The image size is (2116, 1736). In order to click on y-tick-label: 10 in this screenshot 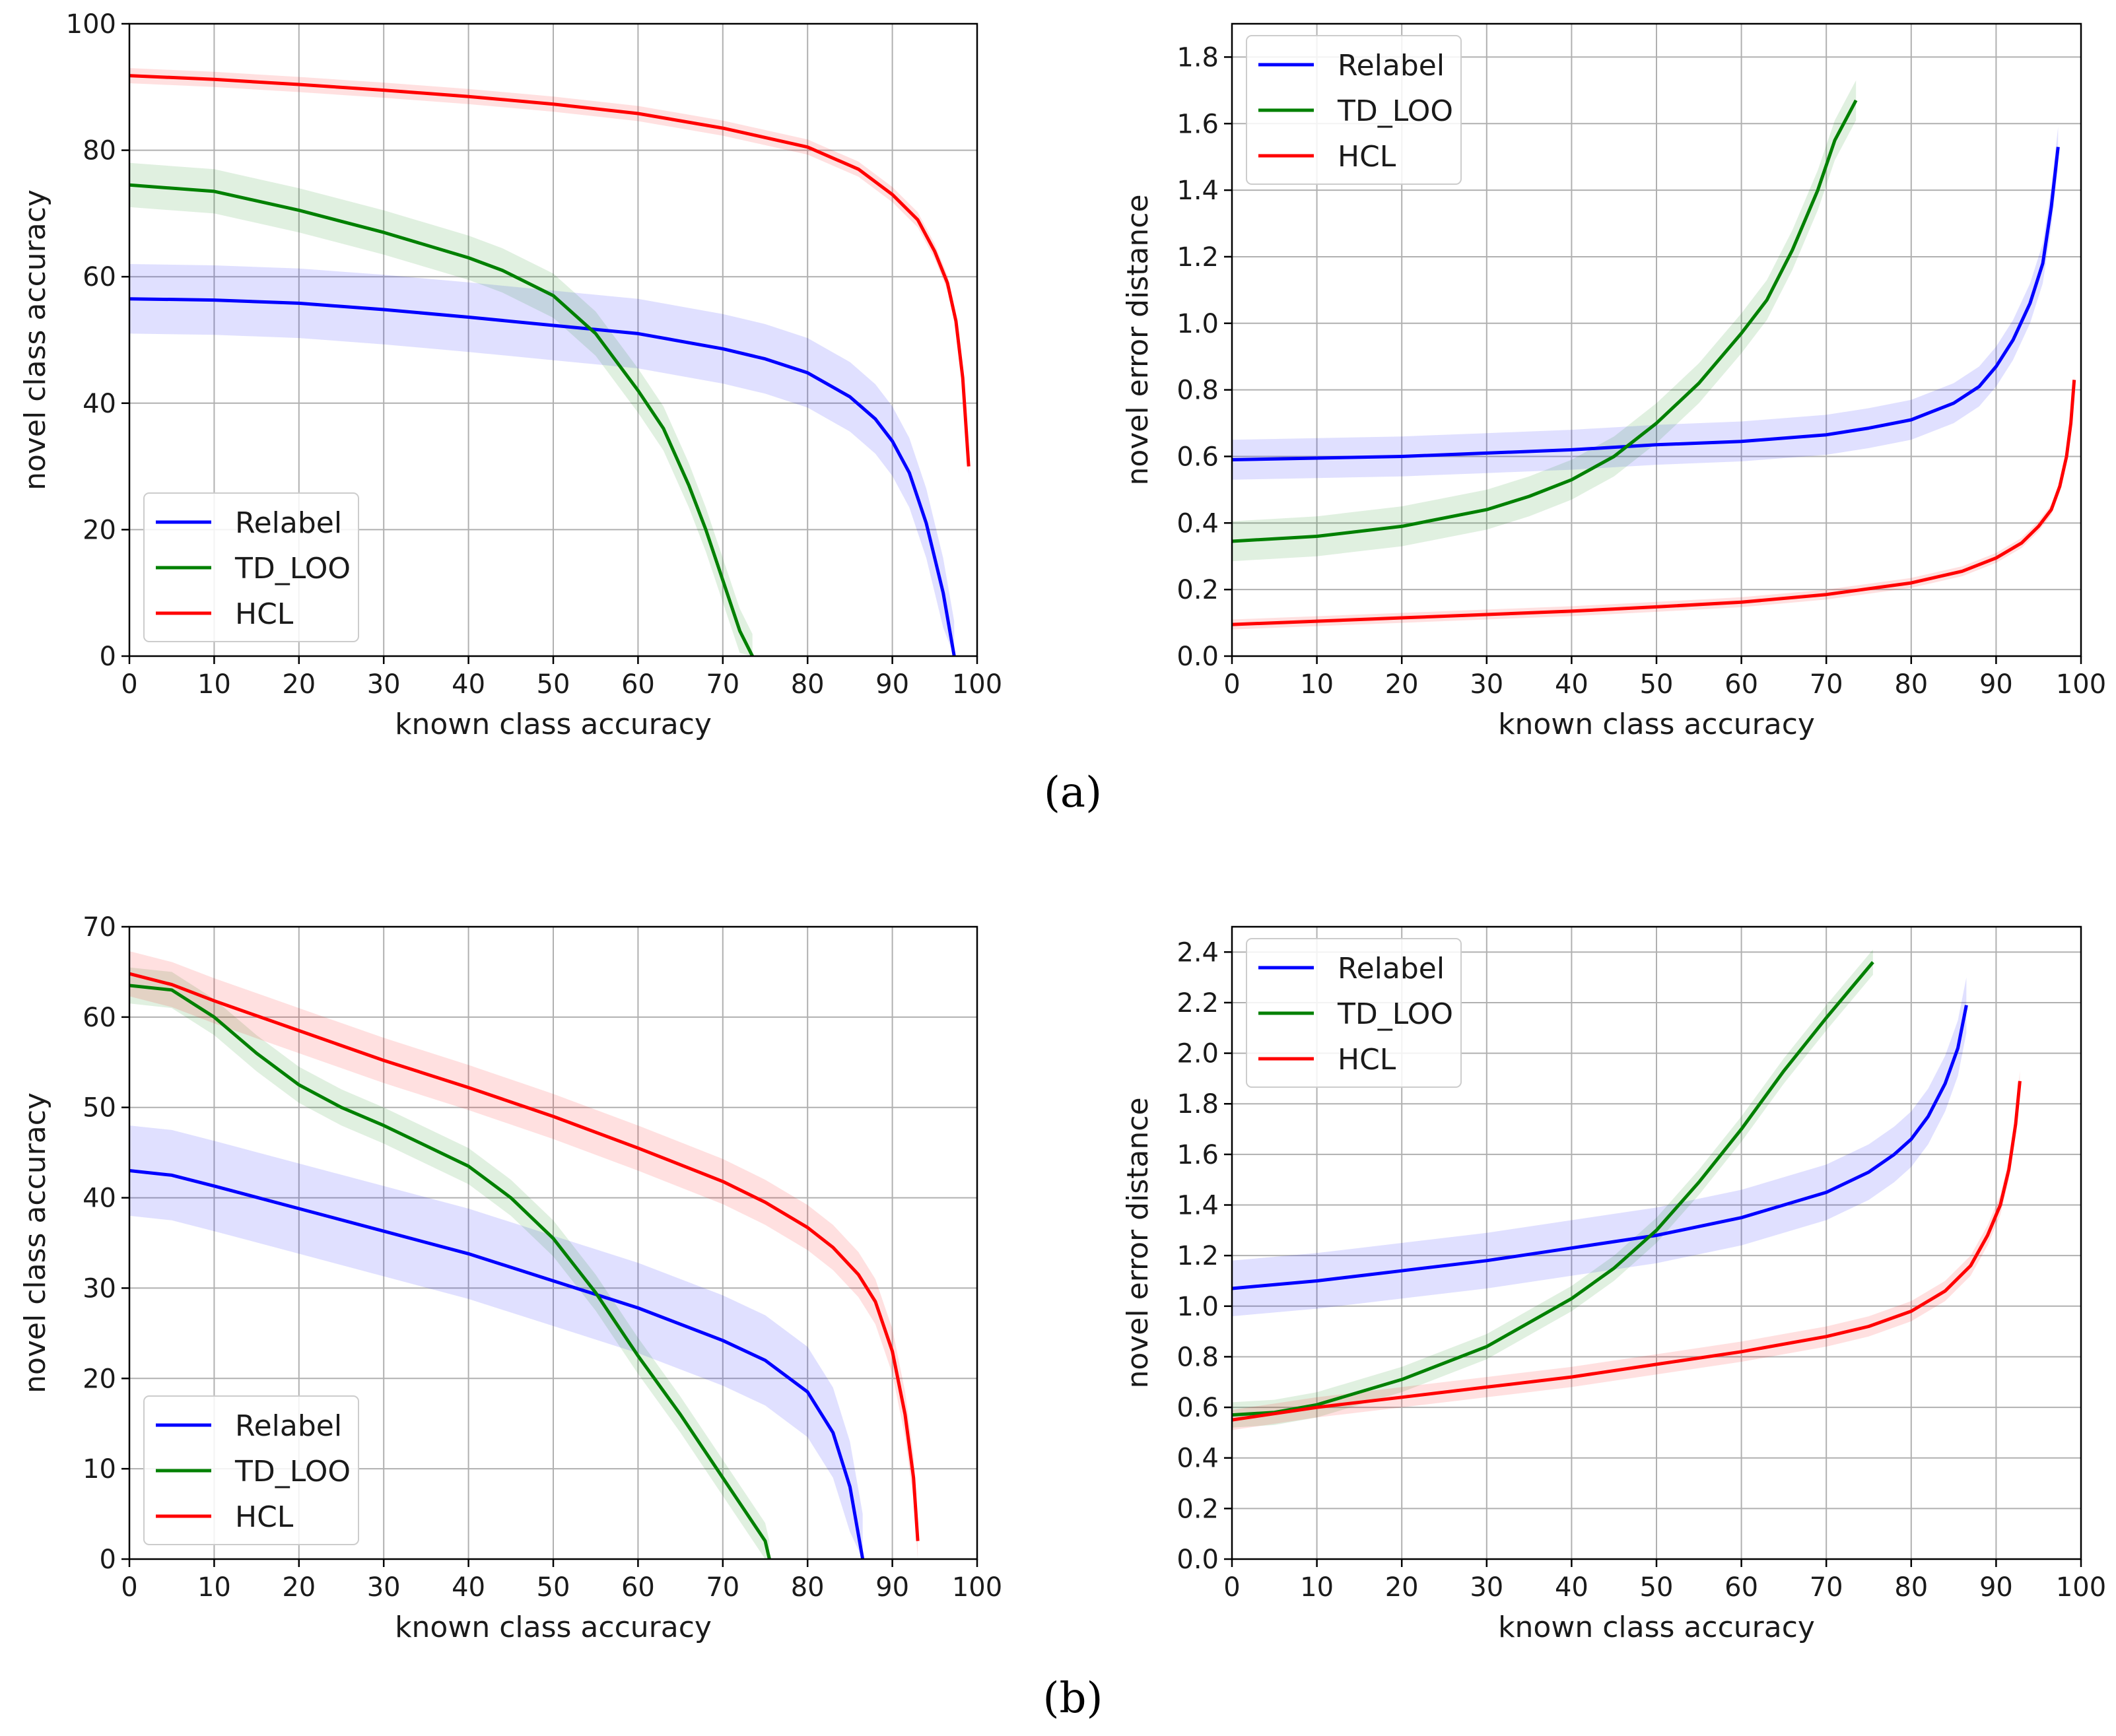, I will do `click(99, 1469)`.